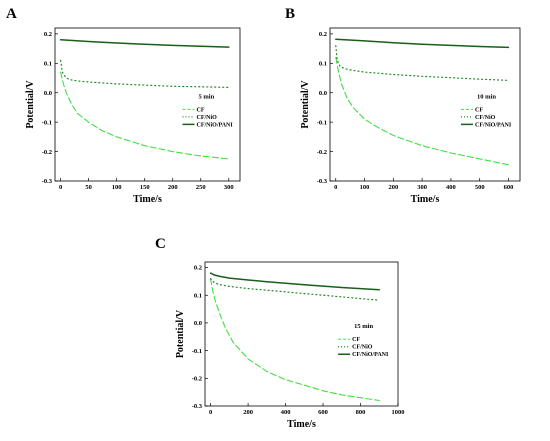 The image size is (550, 441). Describe the element at coordinates (201, 187) in the screenshot. I see `x-tick-label: 250` at that location.